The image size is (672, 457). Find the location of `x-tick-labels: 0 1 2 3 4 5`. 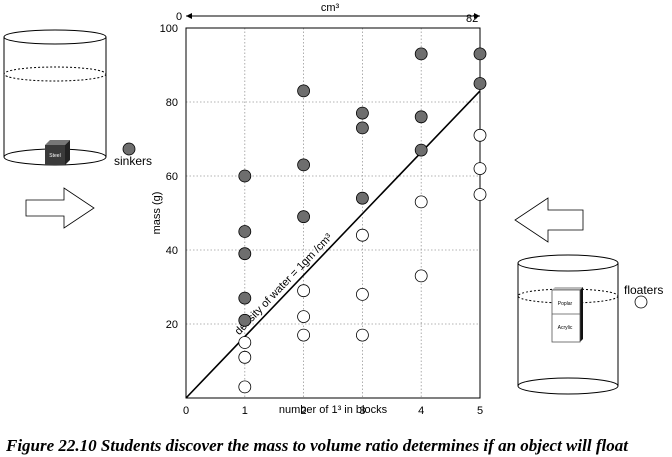

x-tick-labels: 0 1 2 3 4 5 is located at coordinates (333, 411).